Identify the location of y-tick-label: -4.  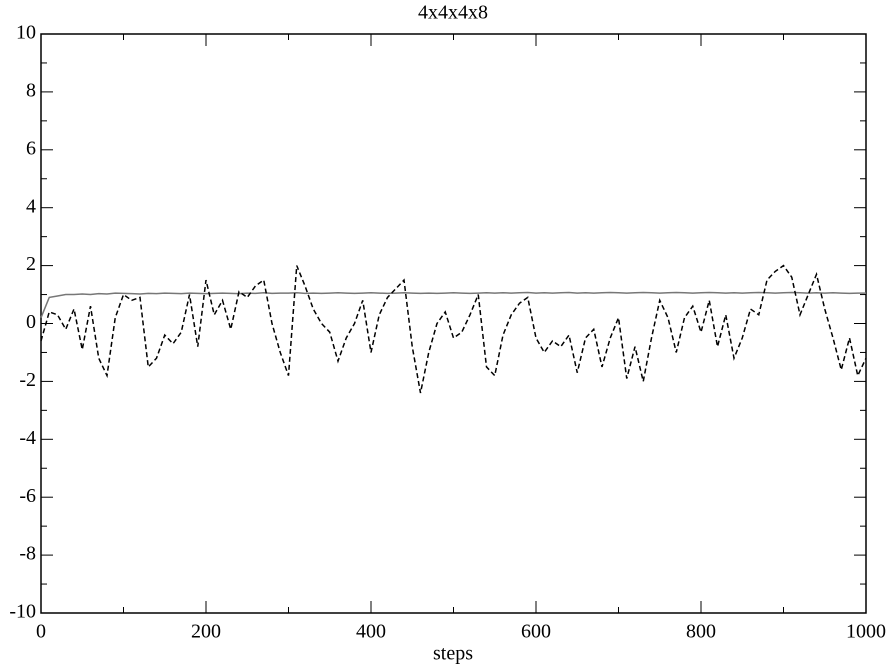
(27, 438).